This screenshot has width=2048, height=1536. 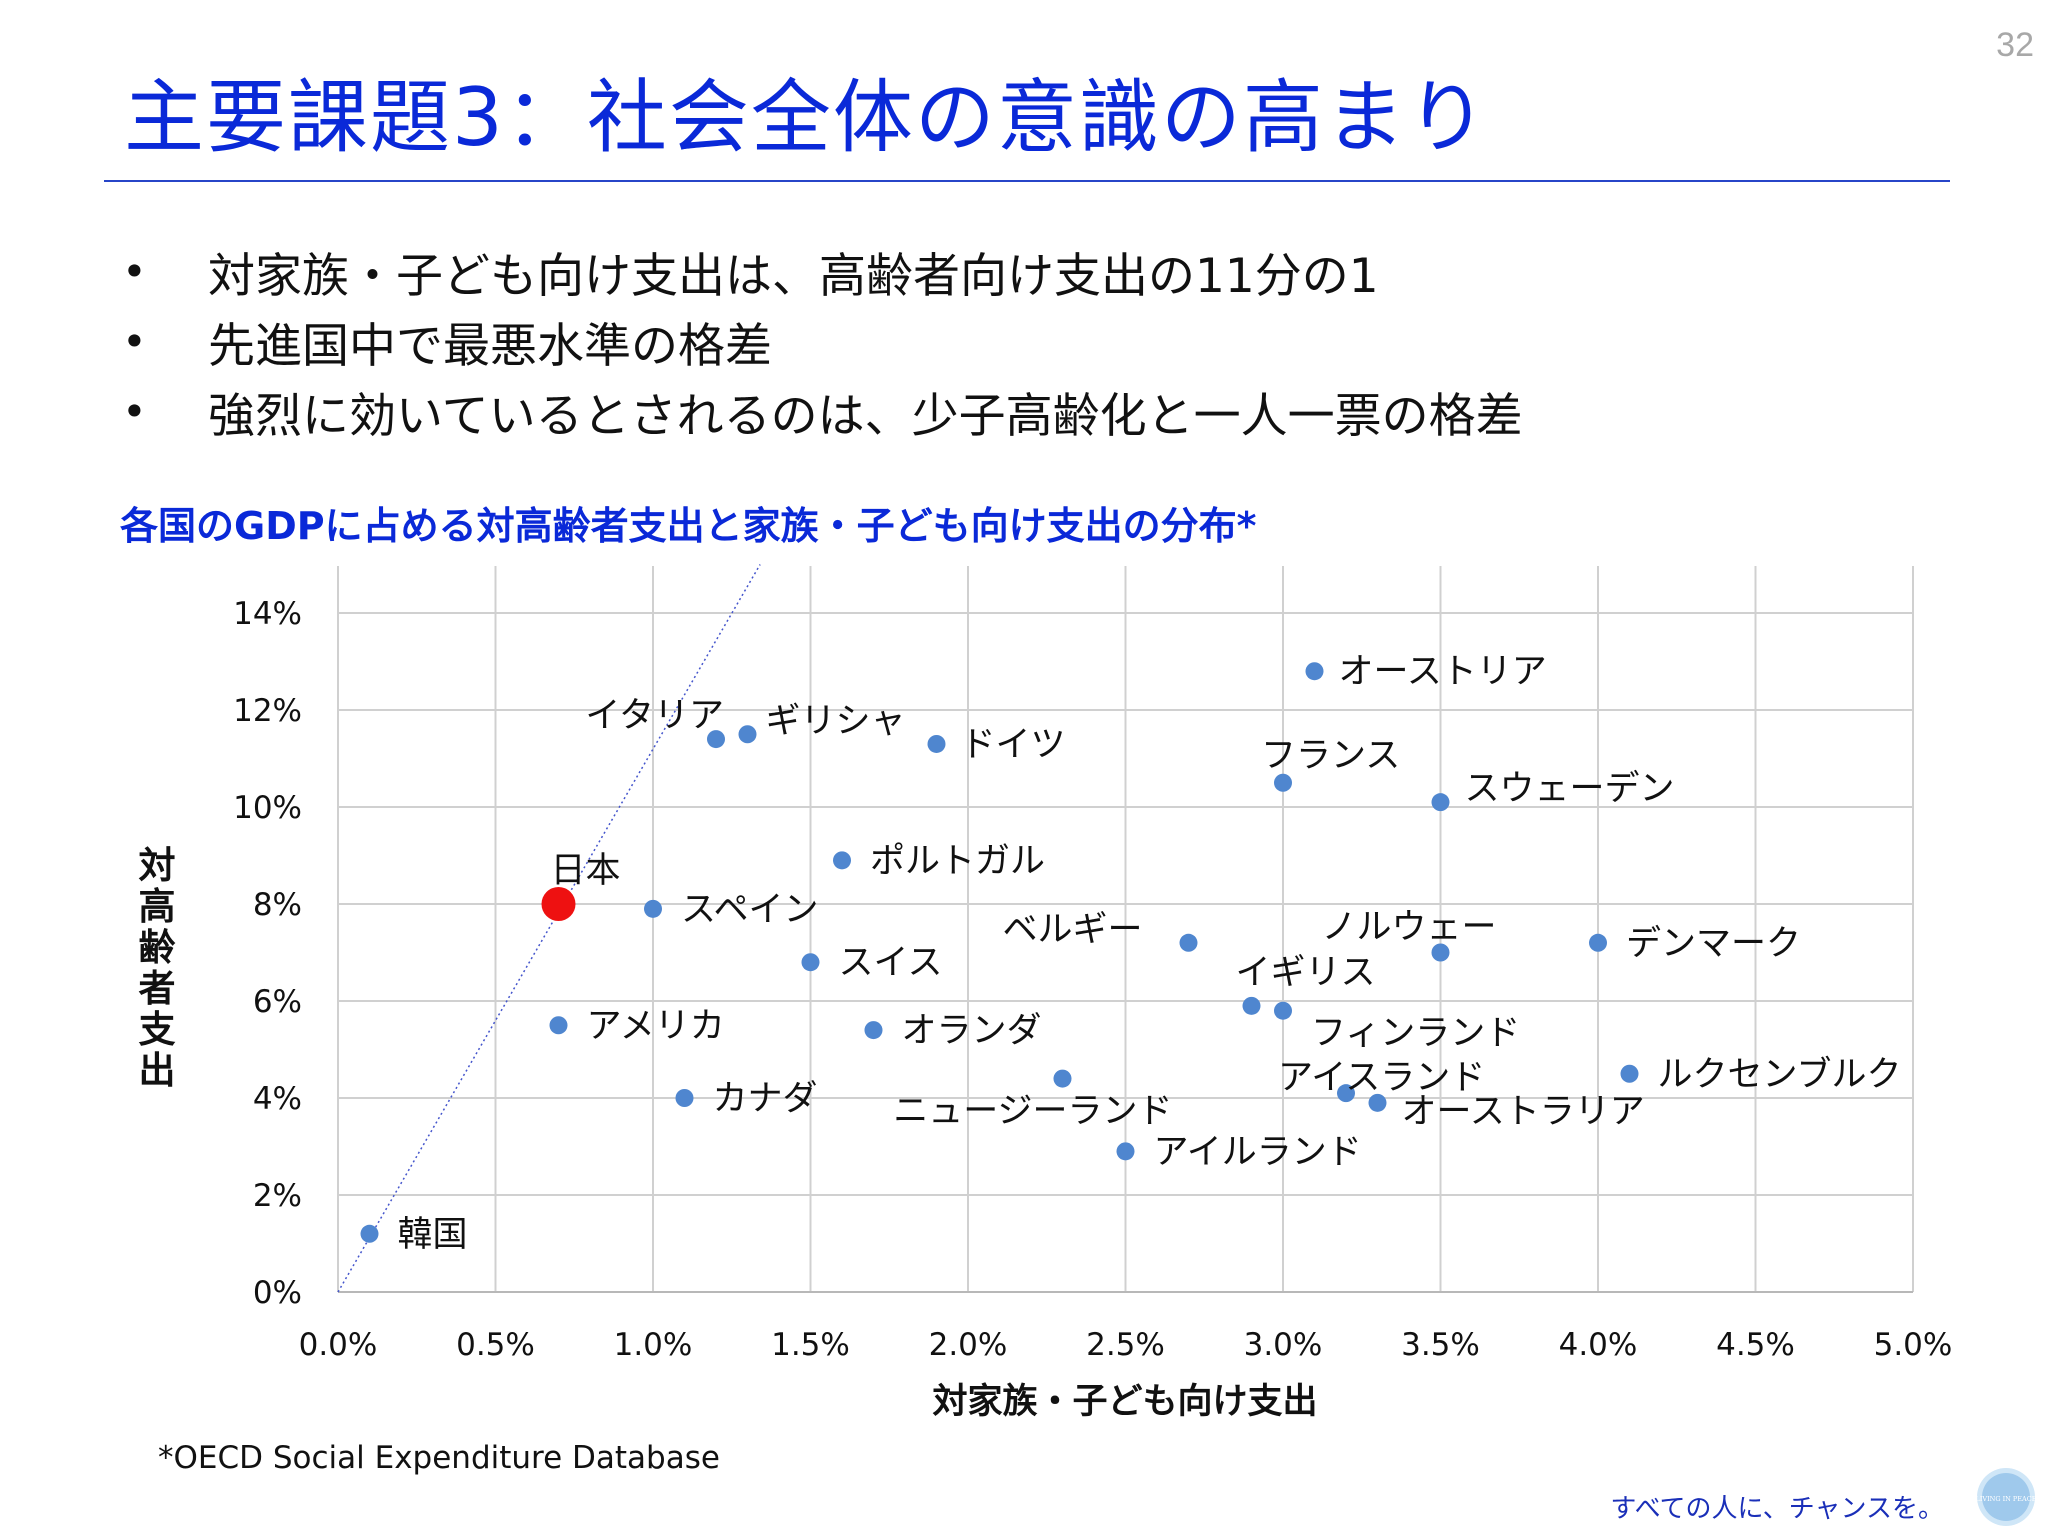 What do you see at coordinates (586, 871) in the screenshot?
I see `point-label: 日本` at bounding box center [586, 871].